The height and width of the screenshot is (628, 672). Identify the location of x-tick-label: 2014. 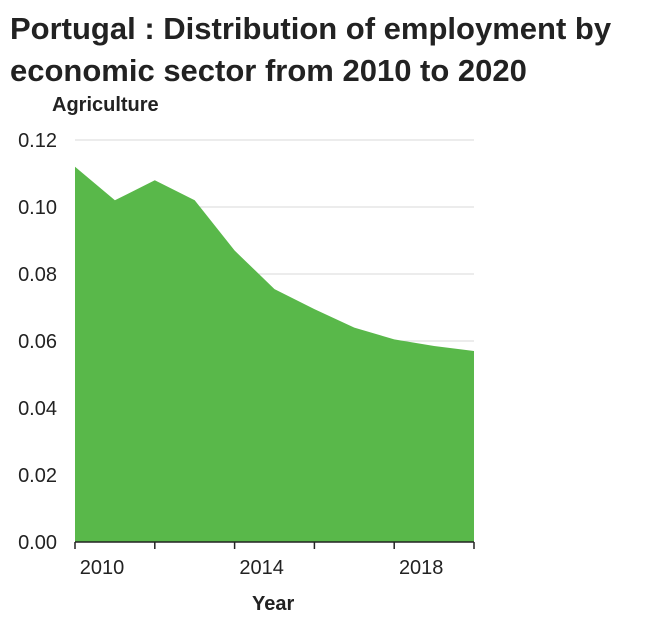
(261, 568).